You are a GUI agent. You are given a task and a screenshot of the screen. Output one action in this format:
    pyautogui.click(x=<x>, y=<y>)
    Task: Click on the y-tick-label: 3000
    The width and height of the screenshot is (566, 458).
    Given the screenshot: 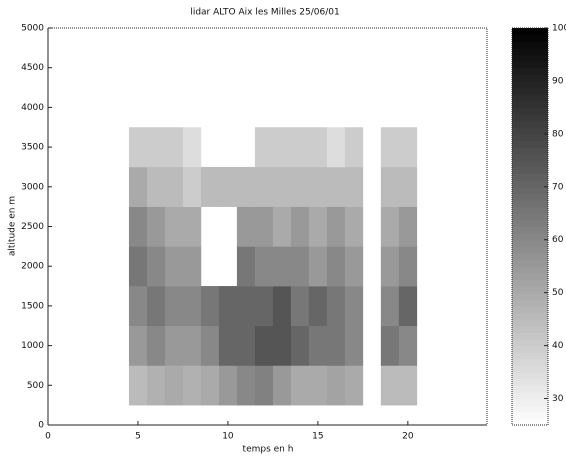 What is the action you would take?
    pyautogui.click(x=32, y=187)
    